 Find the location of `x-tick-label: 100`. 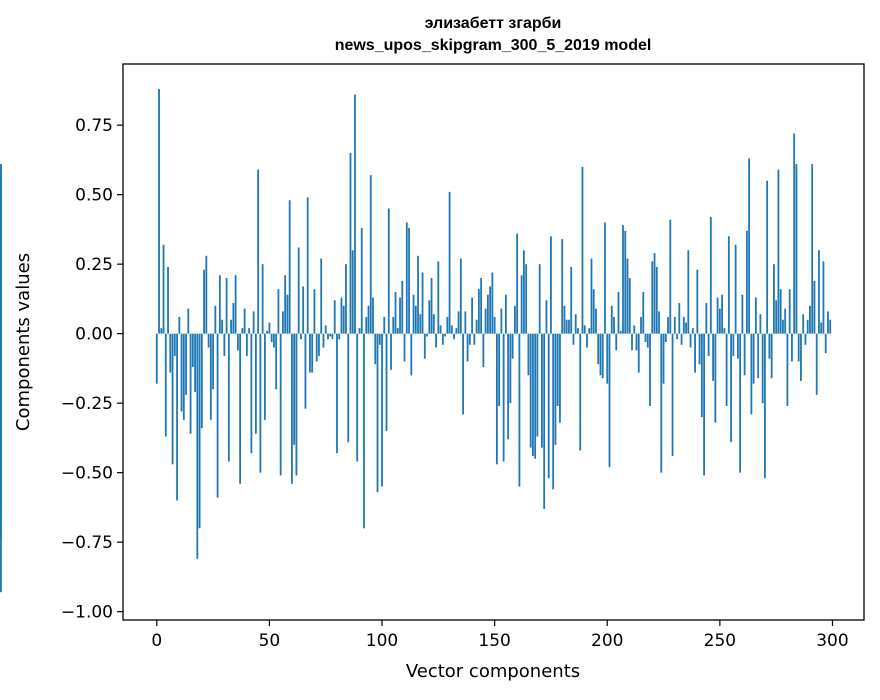

x-tick-label: 100 is located at coordinates (382, 641).